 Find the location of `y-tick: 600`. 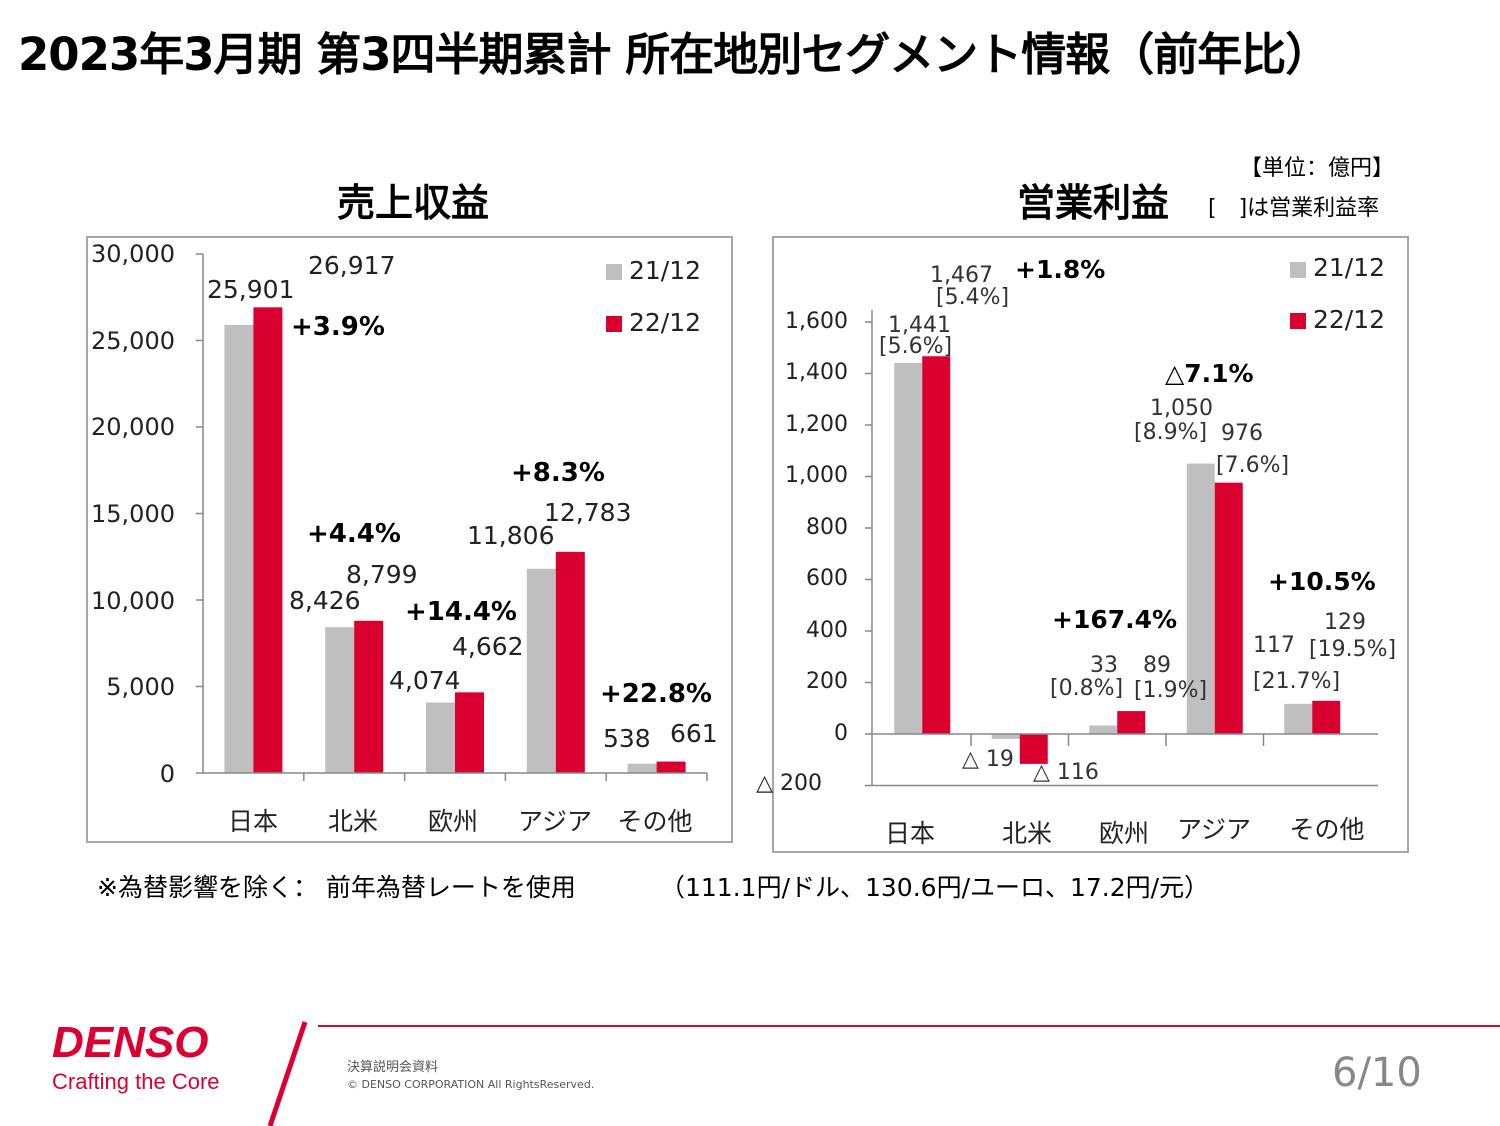

y-tick: 600 is located at coordinates (827, 578).